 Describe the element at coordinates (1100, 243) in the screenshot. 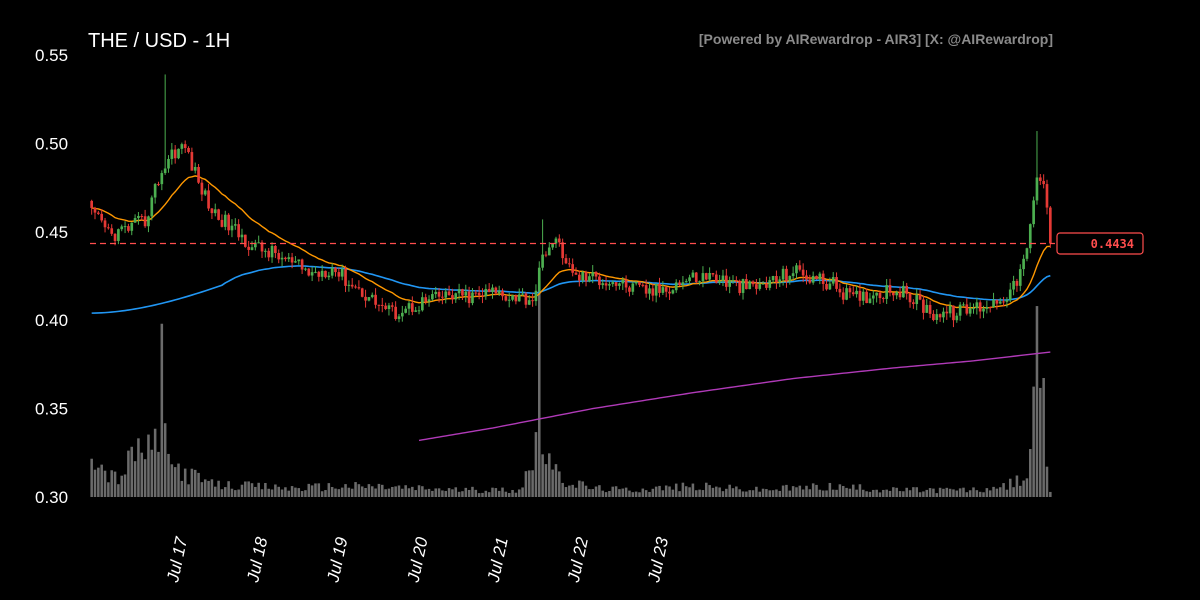

I see `price-badge-box` at that location.